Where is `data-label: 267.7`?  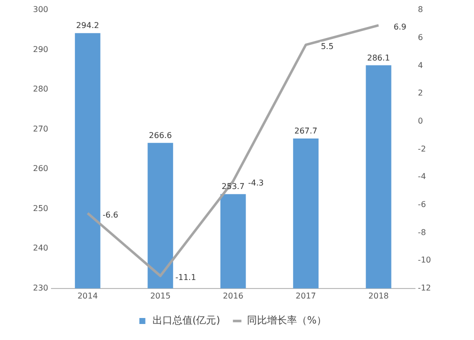 data-label: 267.7 is located at coordinates (306, 131).